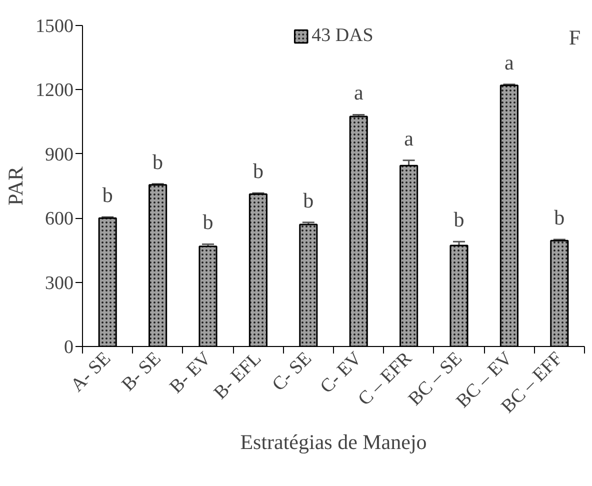 This screenshot has width=592, height=486. Describe the element at coordinates (55, 26) in the screenshot. I see `y-tick-label: 1500` at that location.